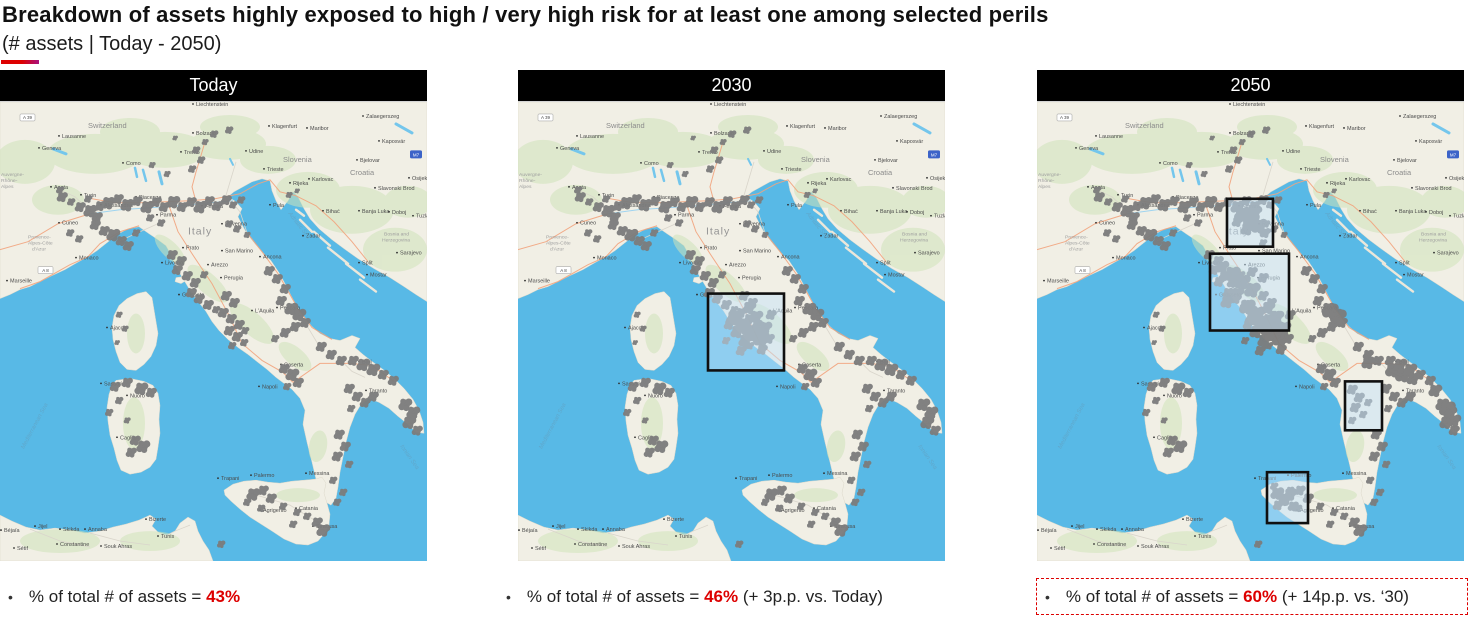  I want to click on svg-text: Prato, so click(1229, 249).